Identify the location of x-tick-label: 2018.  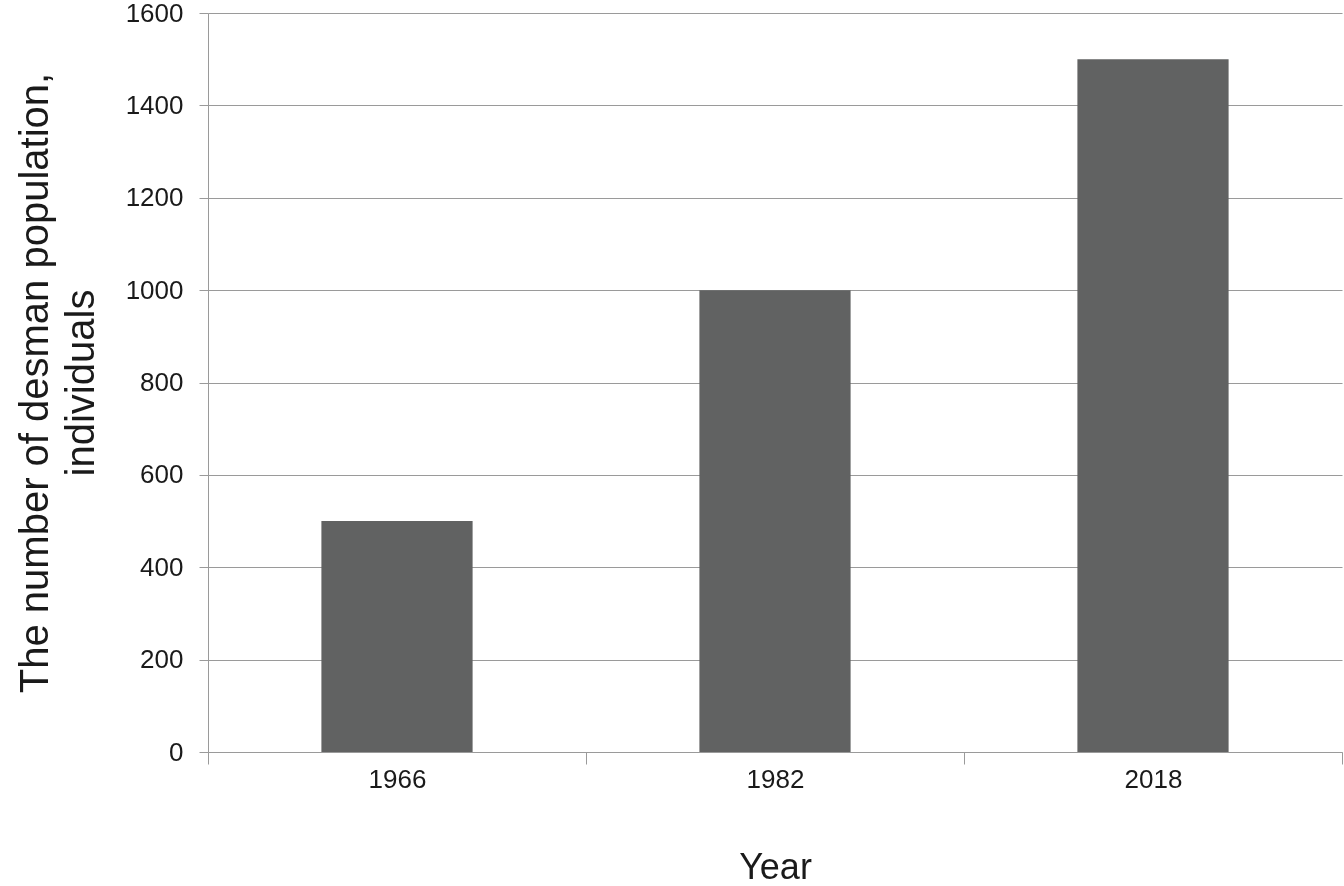
(1153, 778).